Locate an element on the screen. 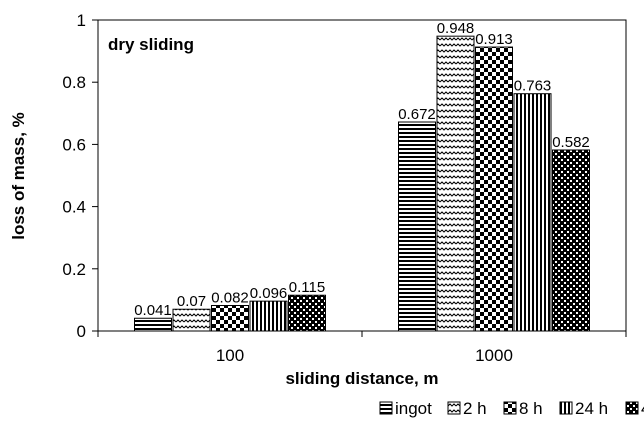 This screenshot has width=644, height=429. legend-swatch-8h is located at coordinates (510, 408).